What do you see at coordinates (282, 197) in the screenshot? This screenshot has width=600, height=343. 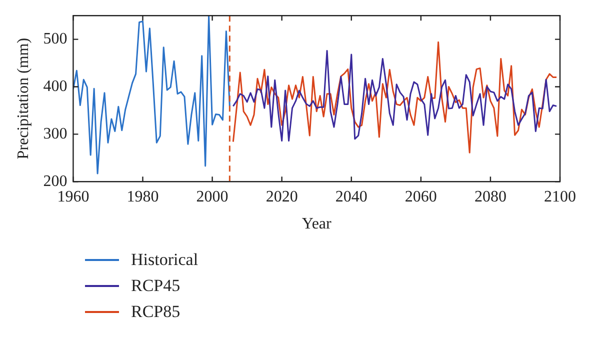 I see `x-tick-label: 2020` at bounding box center [282, 197].